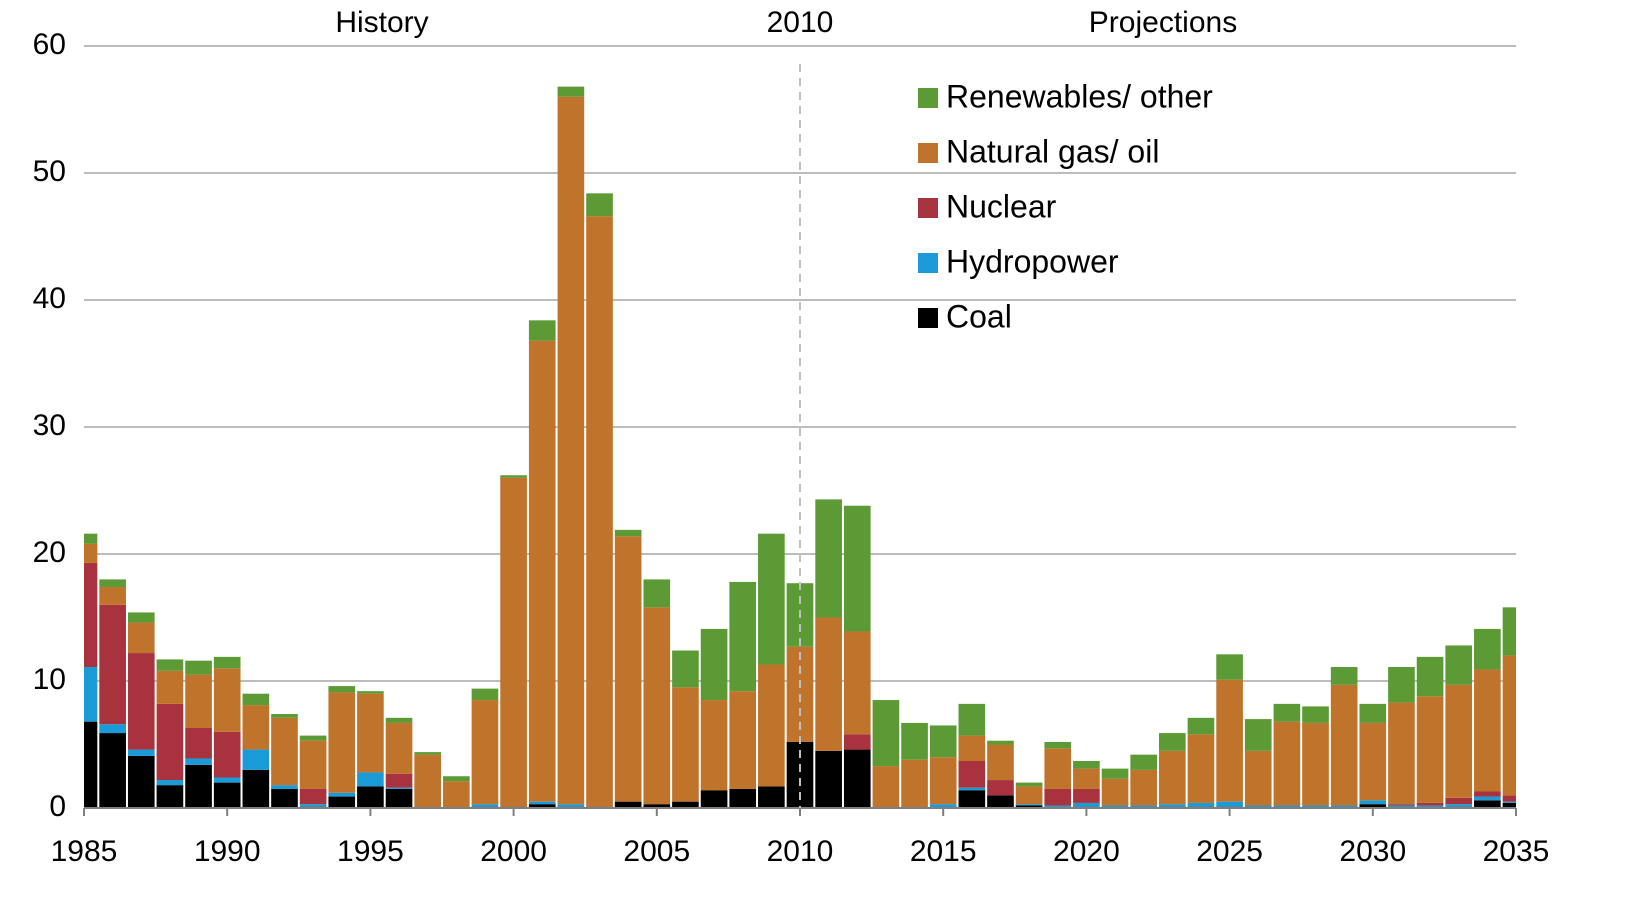 The width and height of the screenshot is (1649, 914). I want to click on x-tick-label: 1985, so click(84, 851).